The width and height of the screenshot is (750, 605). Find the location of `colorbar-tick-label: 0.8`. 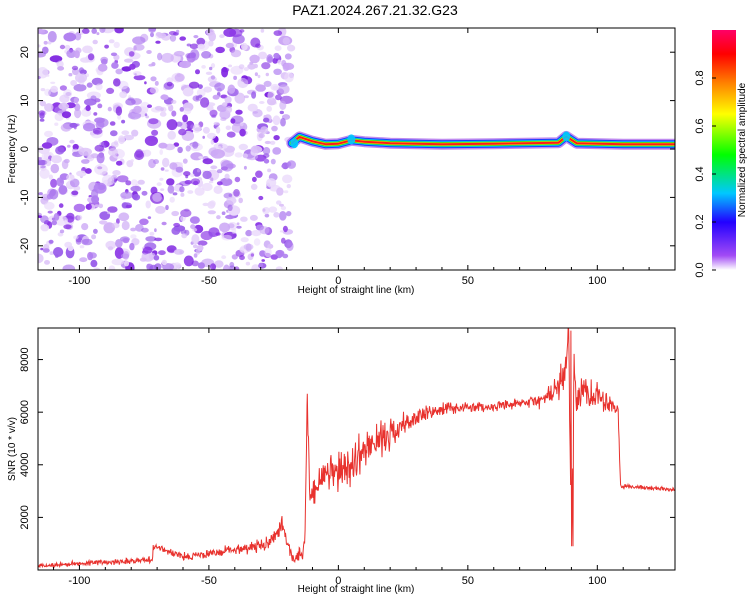

colorbar-tick-label: 0.8 is located at coordinates (700, 77).